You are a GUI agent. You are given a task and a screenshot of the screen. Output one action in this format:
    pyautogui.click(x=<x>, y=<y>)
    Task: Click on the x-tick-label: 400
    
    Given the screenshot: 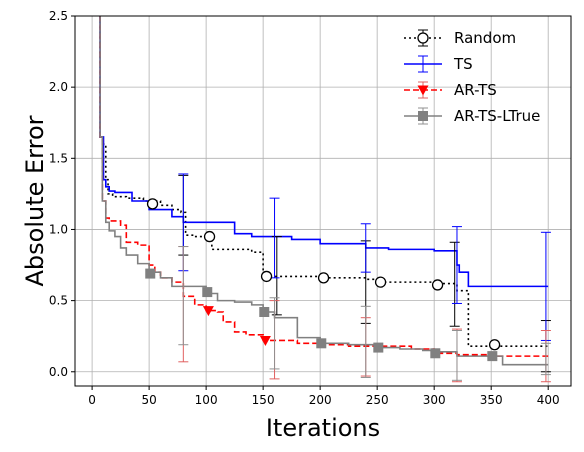 What is the action you would take?
    pyautogui.click(x=548, y=400)
    